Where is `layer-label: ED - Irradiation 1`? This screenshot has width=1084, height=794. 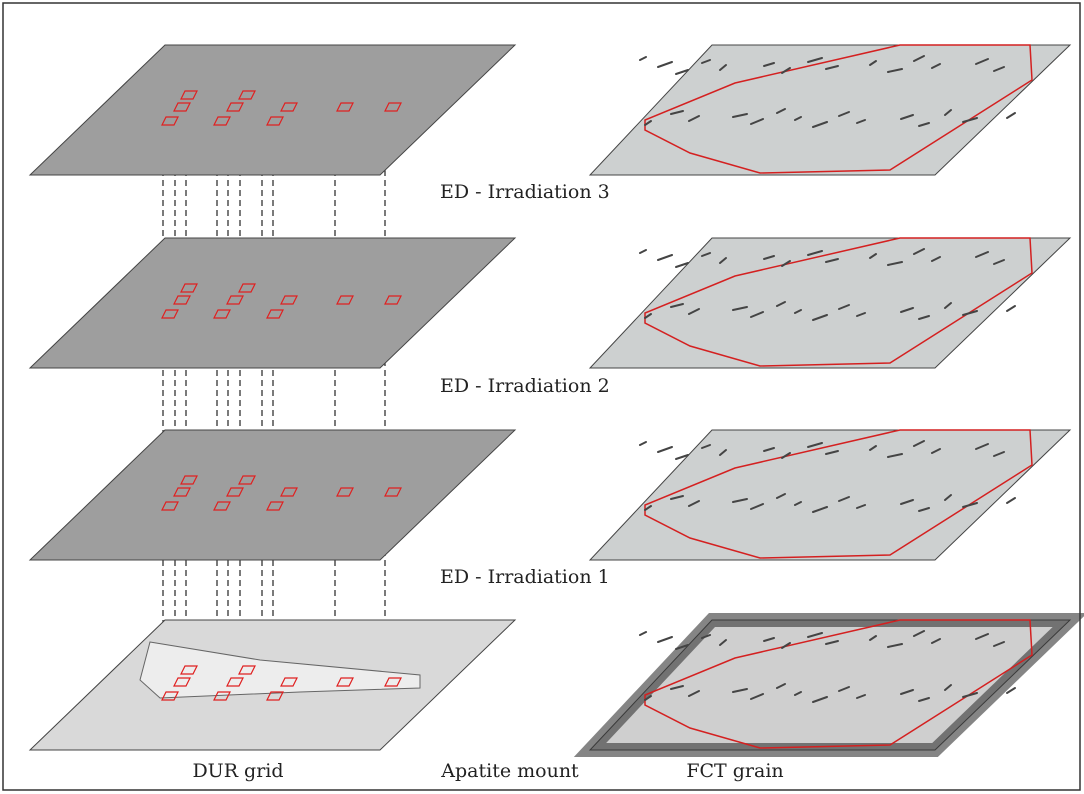 layer-label: ED - Irradiation 1 is located at coordinates (525, 577).